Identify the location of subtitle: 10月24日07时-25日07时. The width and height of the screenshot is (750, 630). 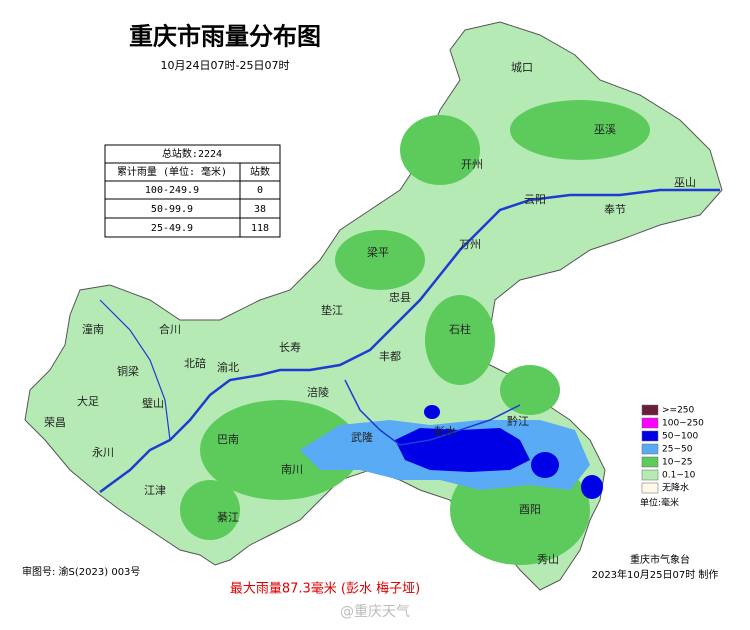
(225, 65).